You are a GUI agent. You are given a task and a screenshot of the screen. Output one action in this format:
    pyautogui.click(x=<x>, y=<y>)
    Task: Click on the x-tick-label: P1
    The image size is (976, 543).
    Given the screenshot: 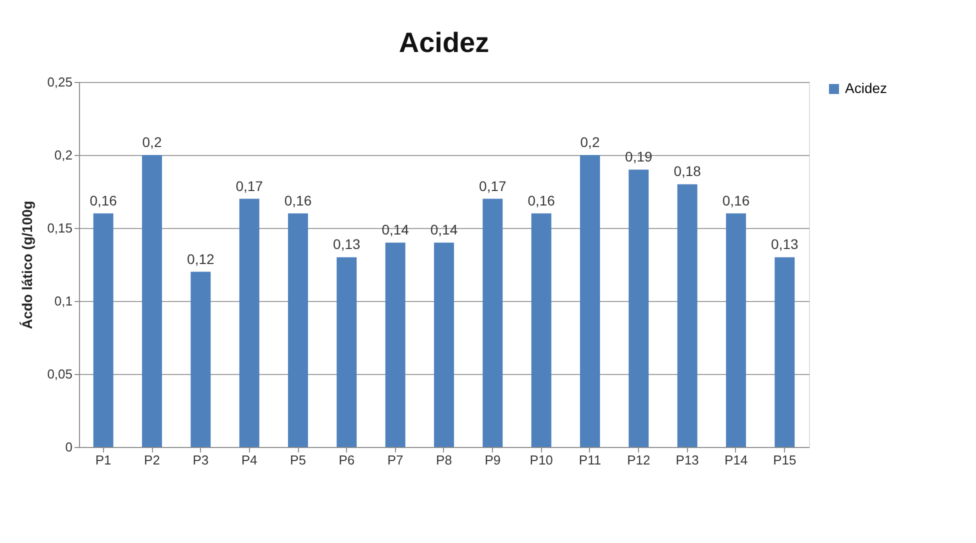 What is the action you would take?
    pyautogui.click(x=103, y=460)
    